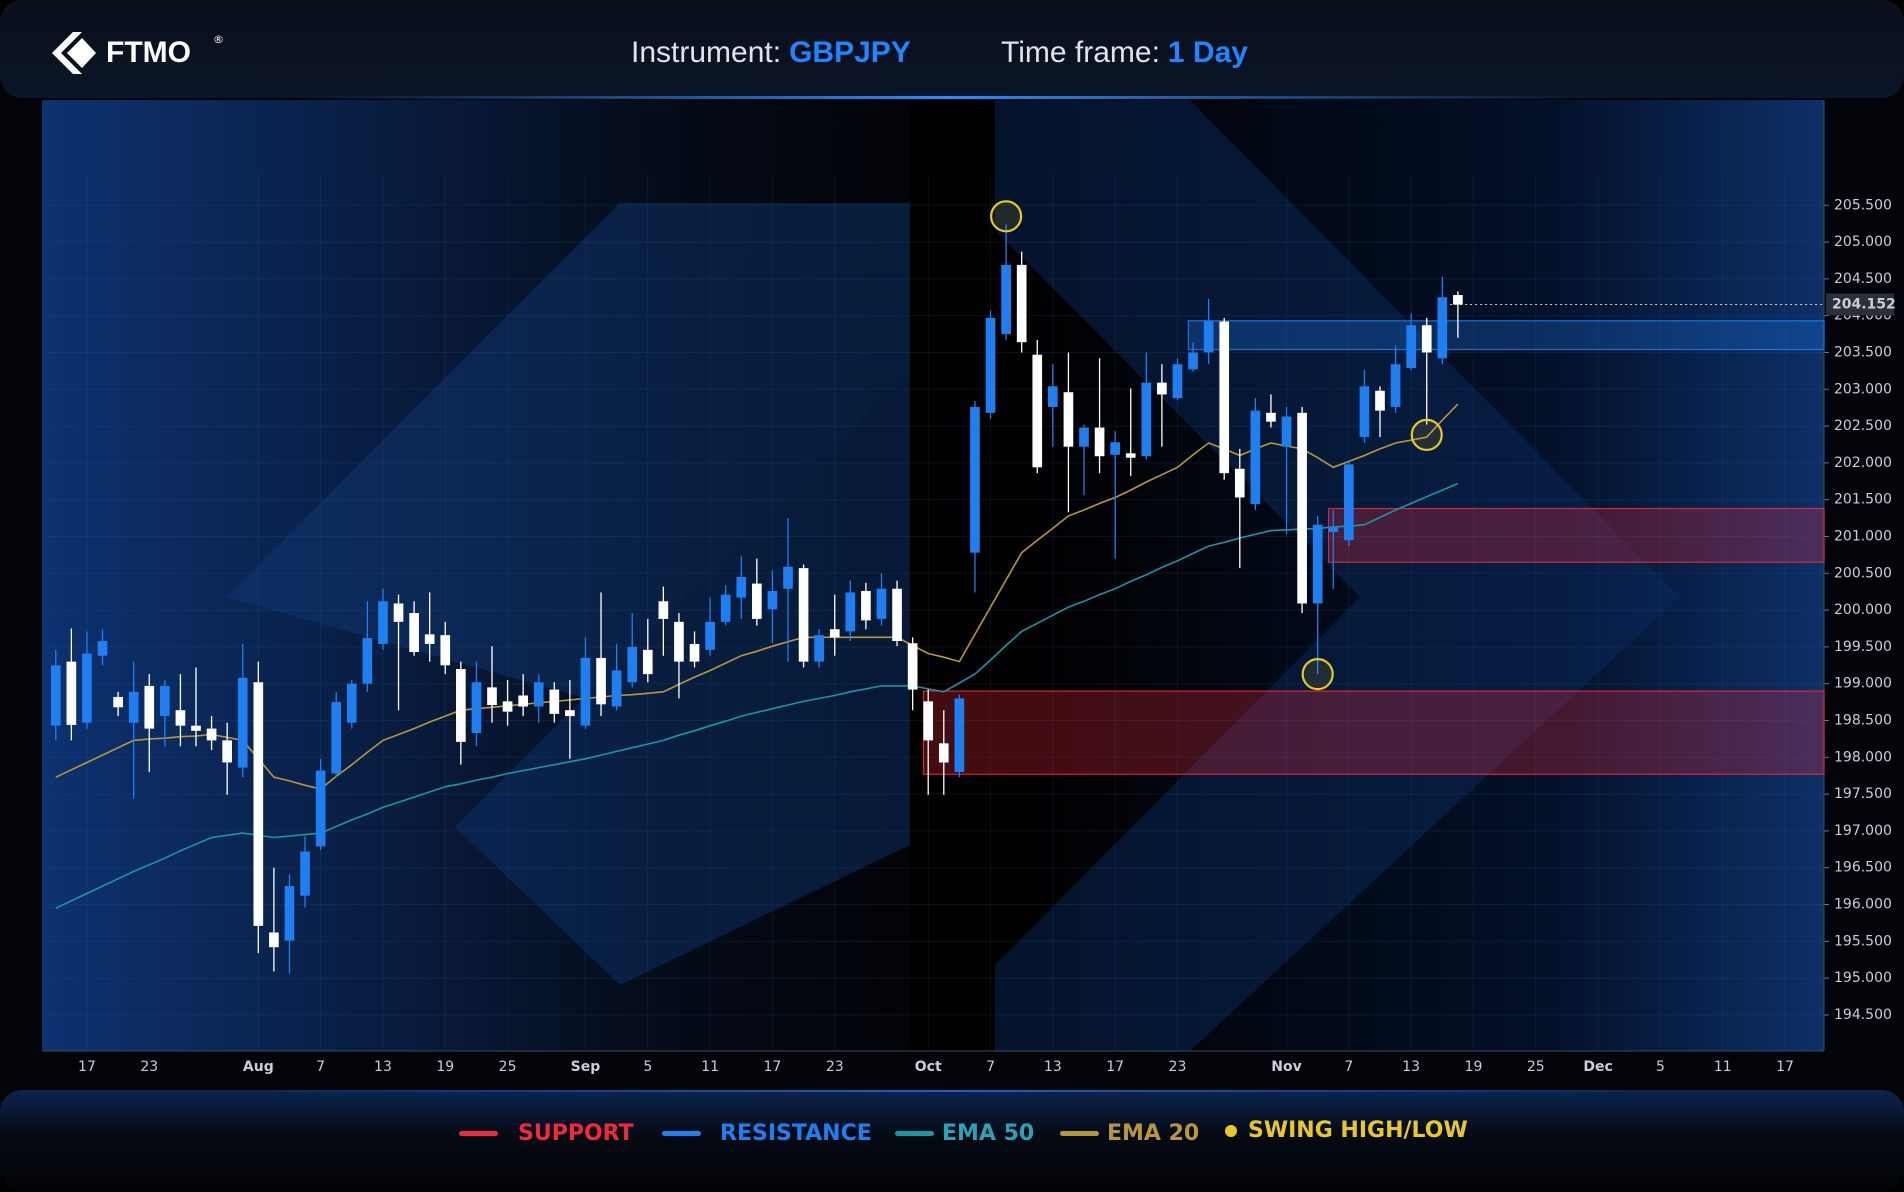 The image size is (1904, 1192). What do you see at coordinates (586, 1067) in the screenshot?
I see `x-tick-label: Sep` at bounding box center [586, 1067].